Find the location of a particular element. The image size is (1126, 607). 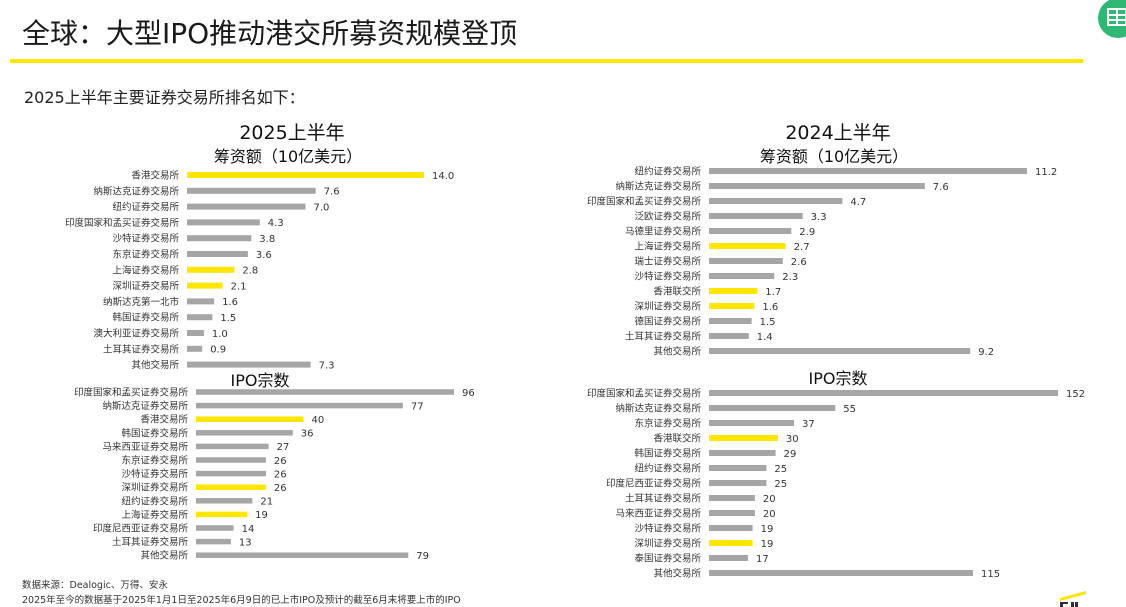

value-label: 9.2 is located at coordinates (986, 352).